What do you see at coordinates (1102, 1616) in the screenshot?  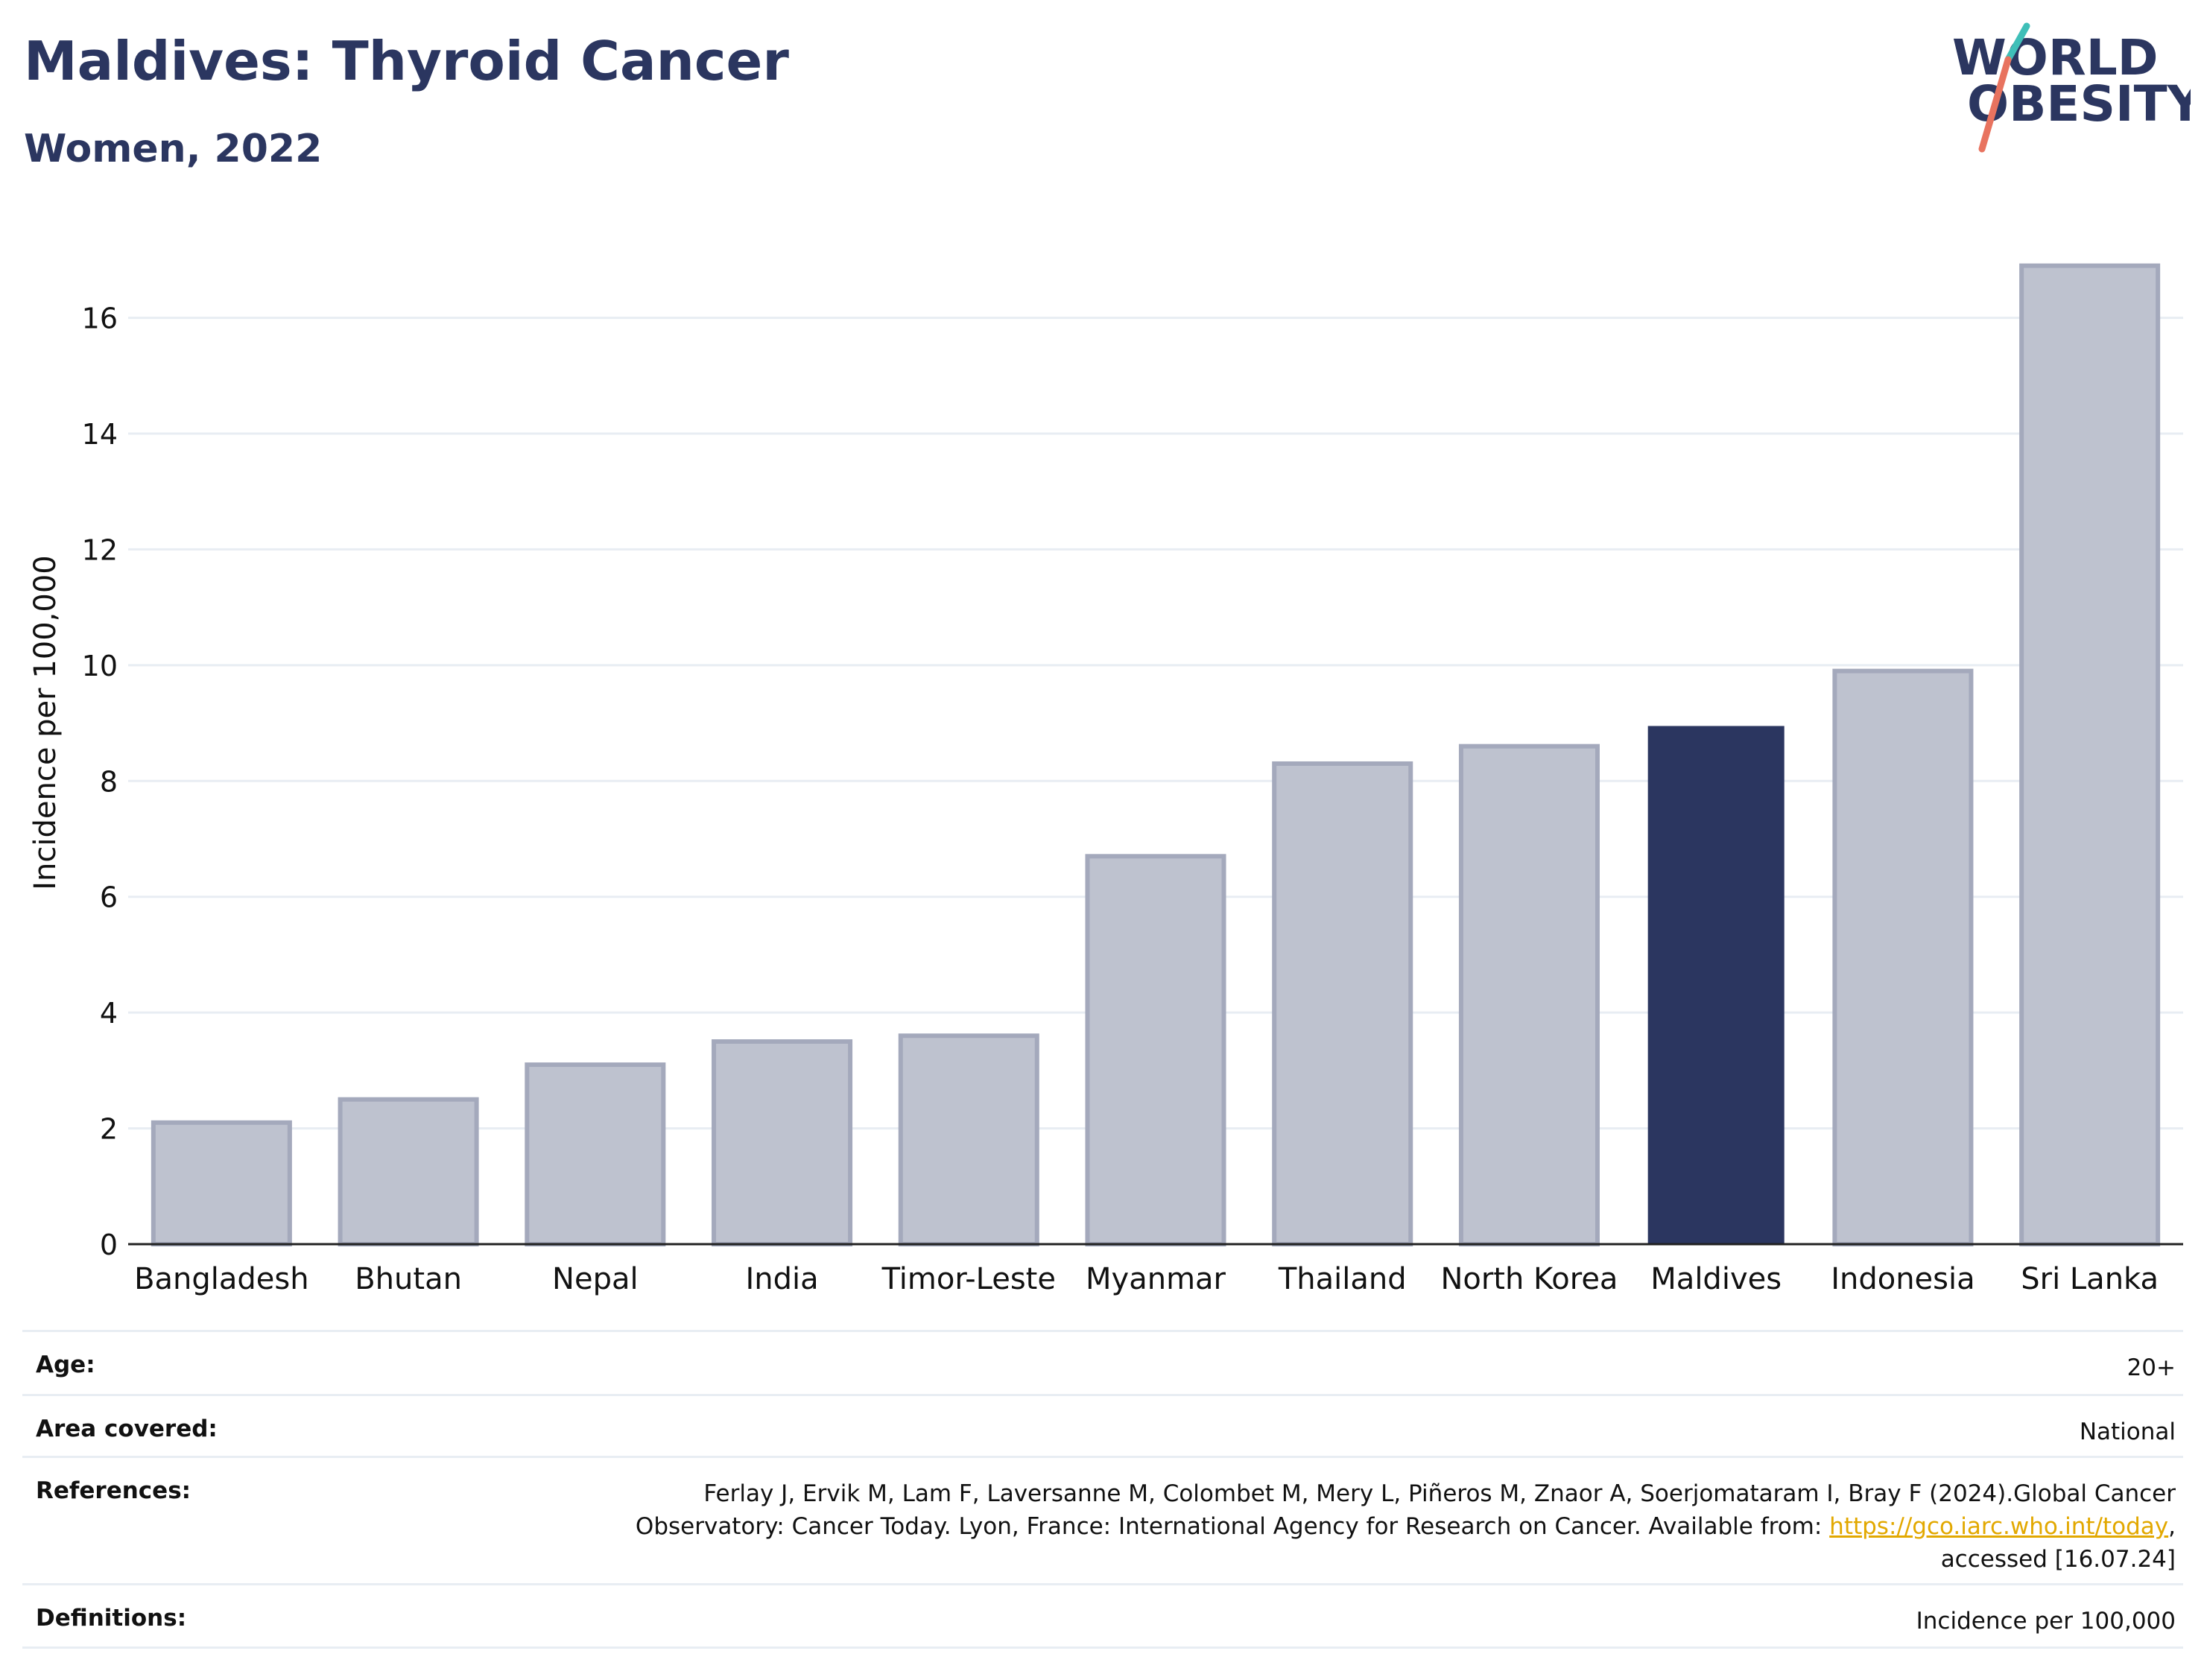 I see `meta-row-definitions: Definitions: Incidence per 100,000` at bounding box center [1102, 1616].